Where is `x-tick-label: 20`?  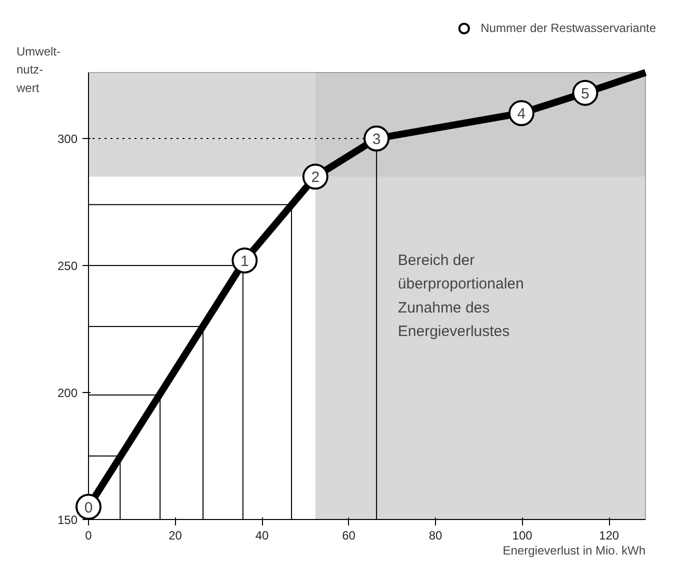
x-tick-label: 20 is located at coordinates (175, 535).